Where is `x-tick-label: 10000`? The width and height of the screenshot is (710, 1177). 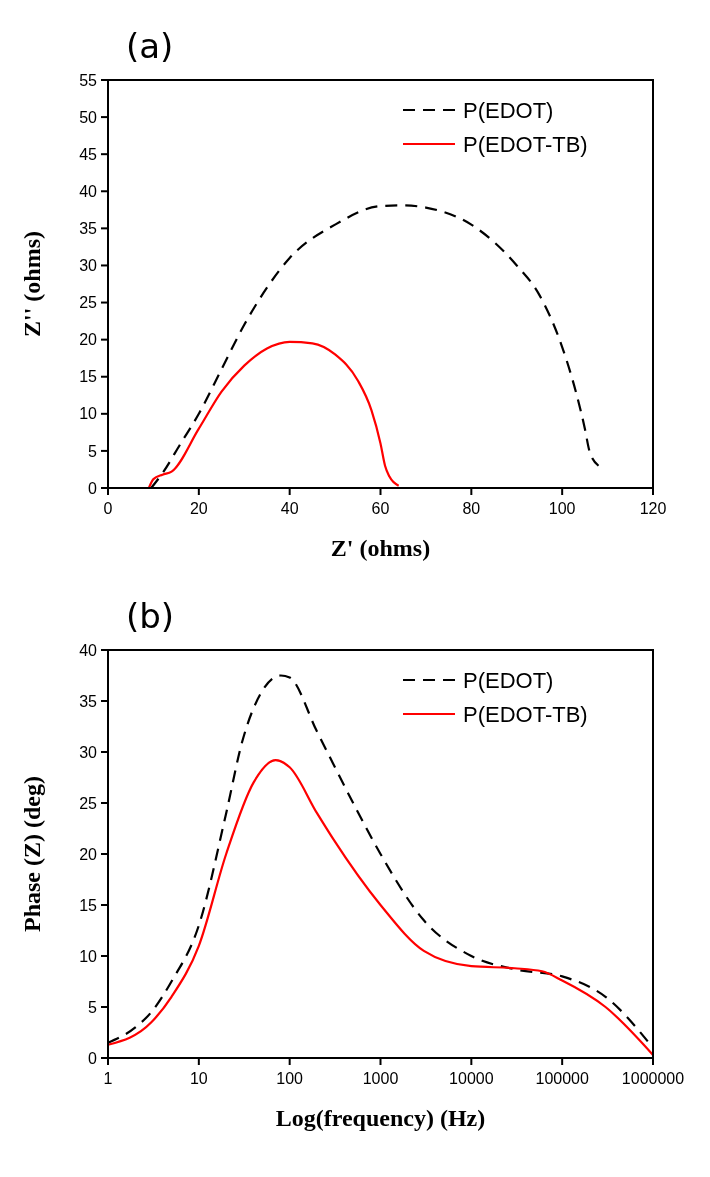
x-tick-label: 10000 is located at coordinates (471, 1078).